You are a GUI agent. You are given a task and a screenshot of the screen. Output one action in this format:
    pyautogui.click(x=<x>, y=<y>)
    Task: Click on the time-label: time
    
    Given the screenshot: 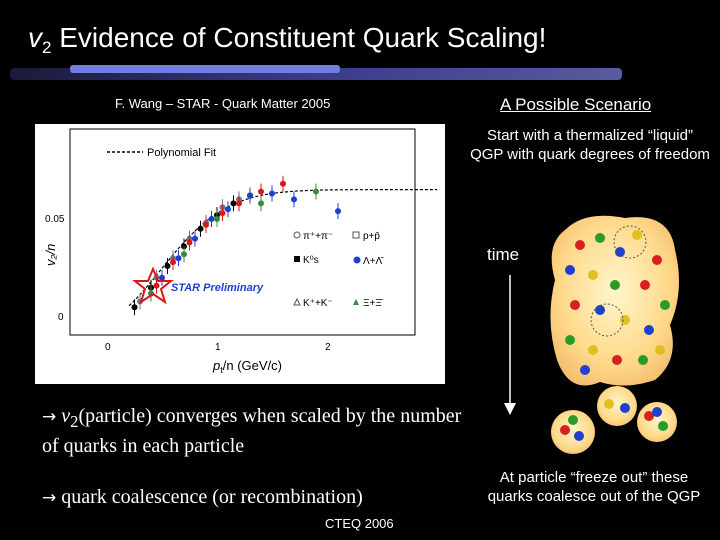 What is the action you would take?
    pyautogui.click(x=503, y=254)
    